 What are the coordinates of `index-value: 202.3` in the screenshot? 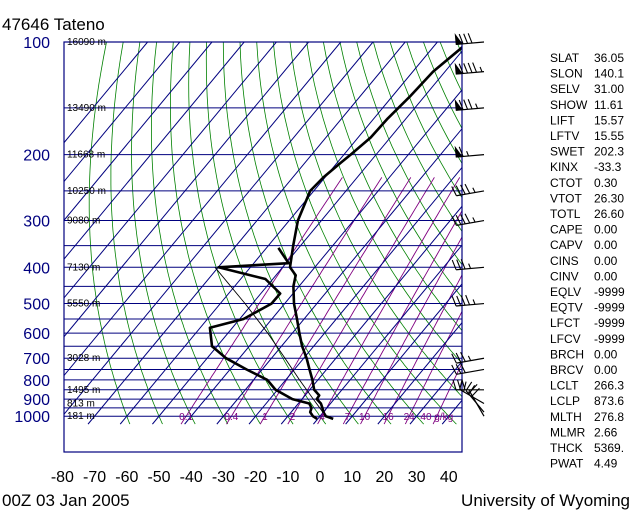 It's located at (609, 152).